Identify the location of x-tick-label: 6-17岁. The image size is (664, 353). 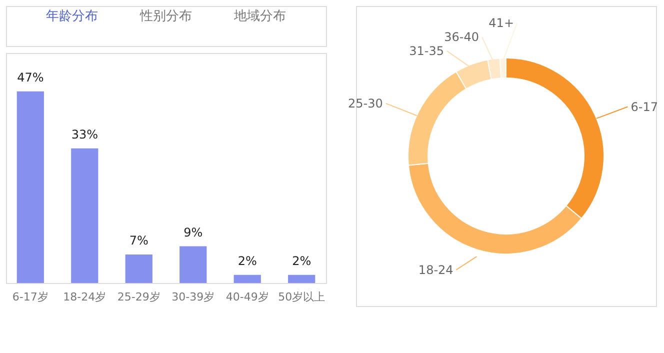
(30, 297).